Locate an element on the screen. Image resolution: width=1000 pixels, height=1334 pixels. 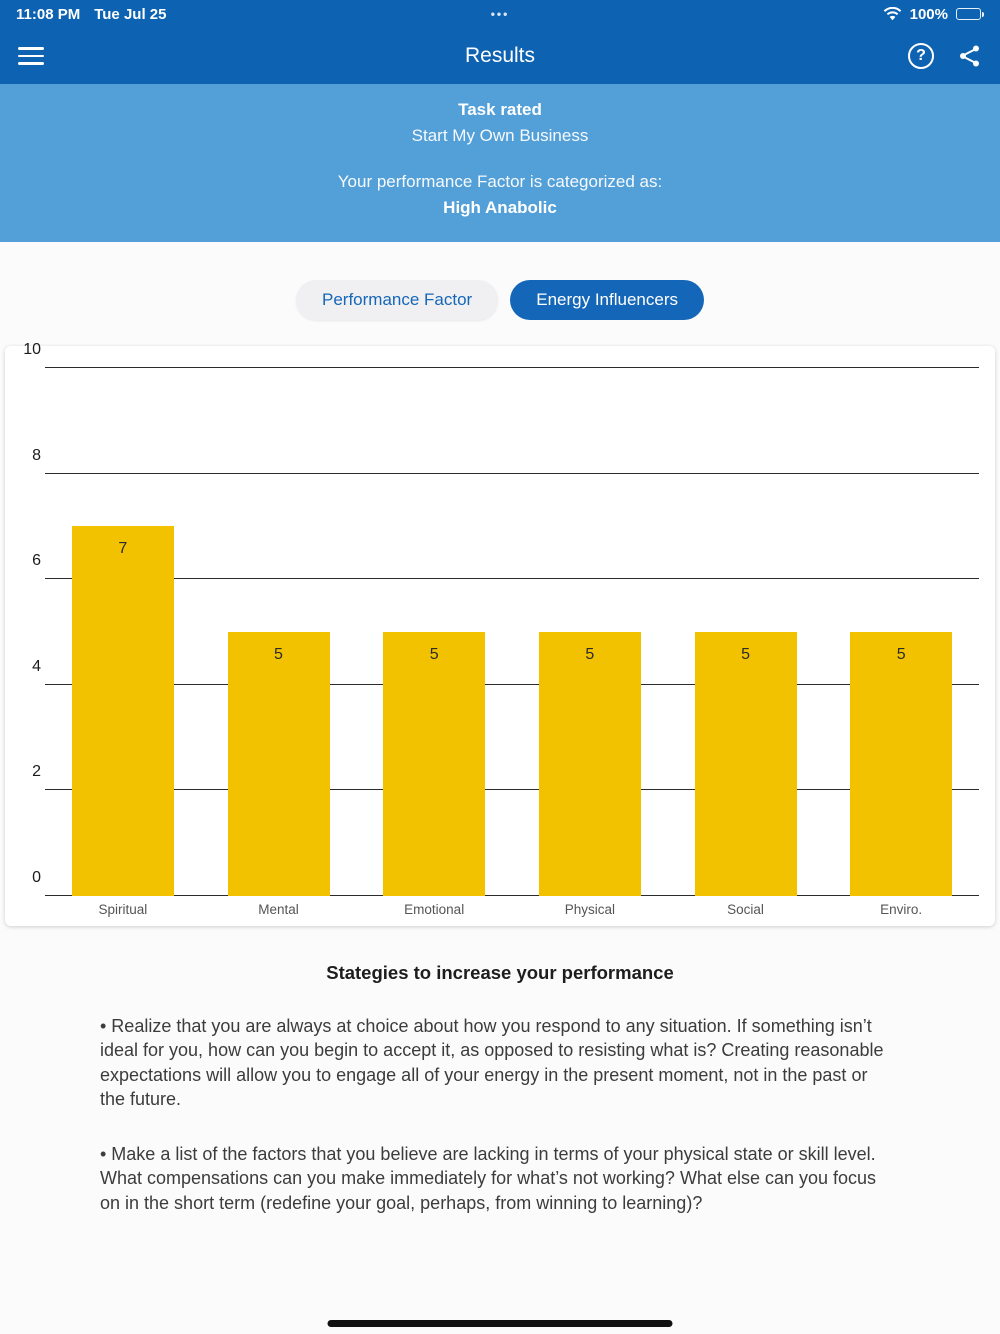
x-axis-category-label: Social is located at coordinates (745, 909).